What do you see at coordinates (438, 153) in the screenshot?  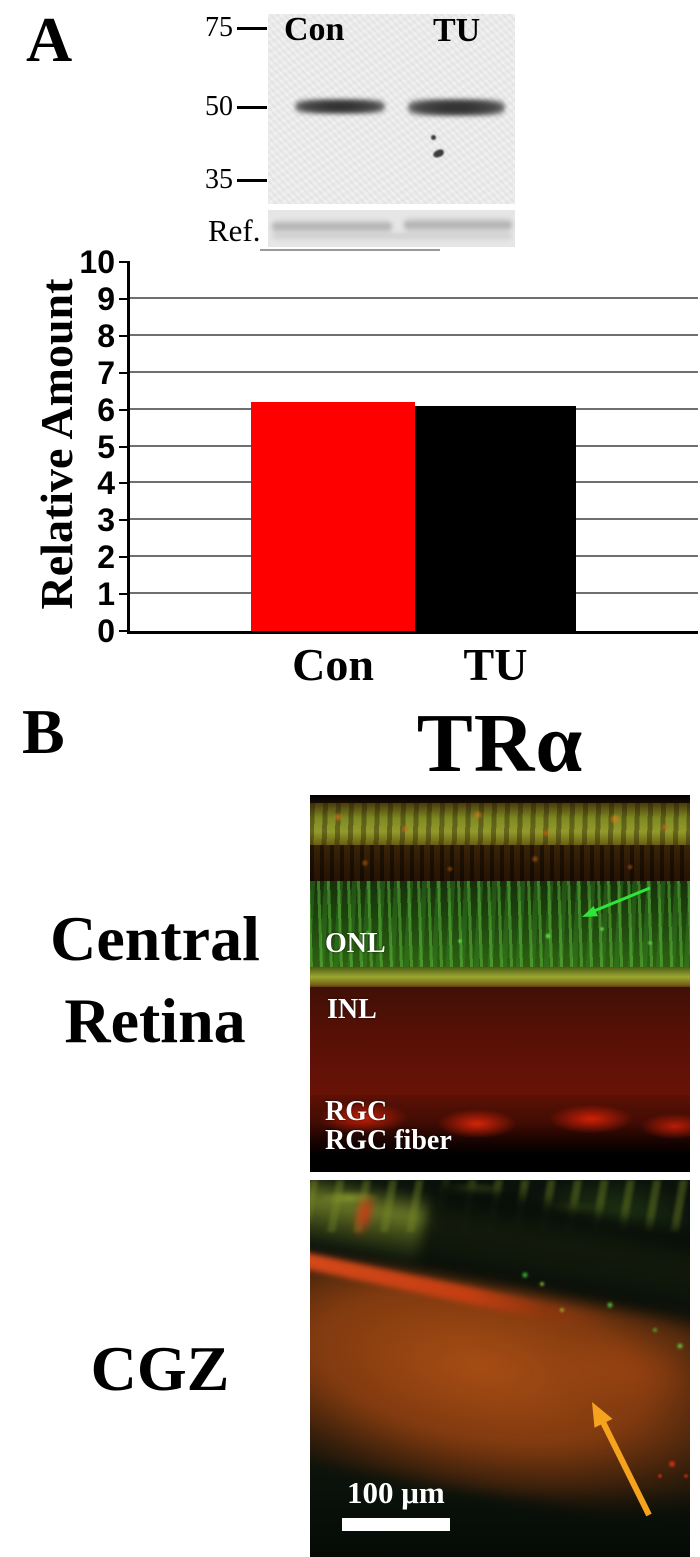 I see `blot-spot-large` at bounding box center [438, 153].